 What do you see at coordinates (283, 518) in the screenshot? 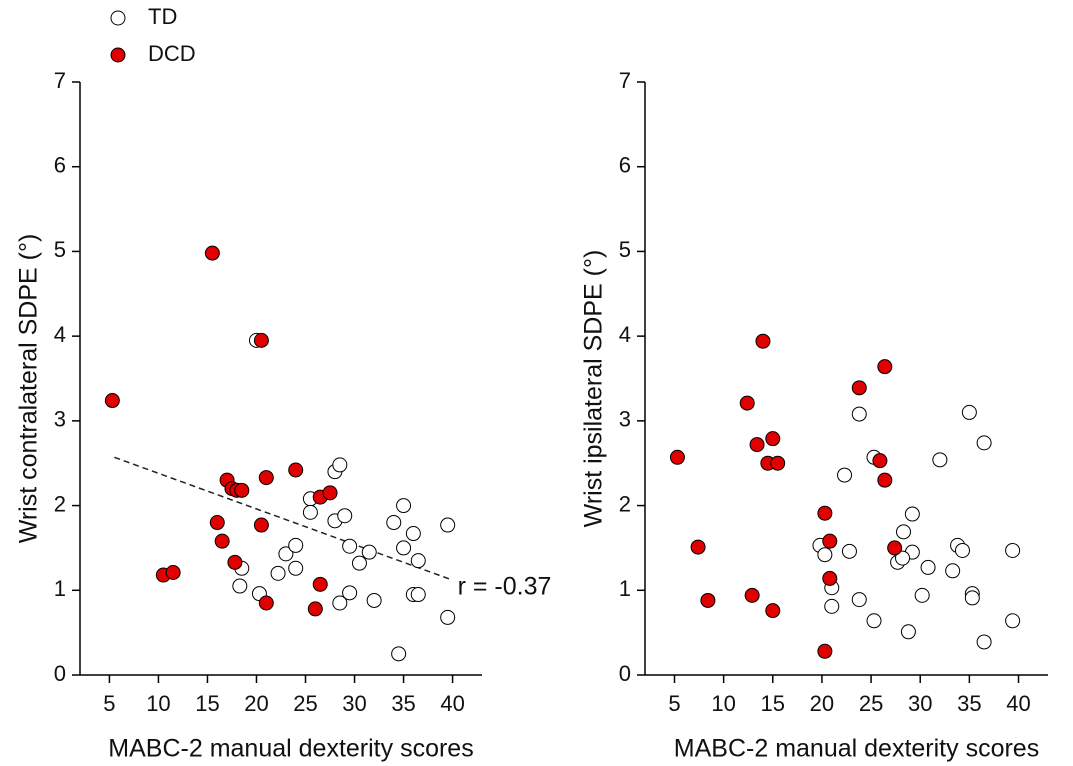
I see `trend-line` at bounding box center [283, 518].